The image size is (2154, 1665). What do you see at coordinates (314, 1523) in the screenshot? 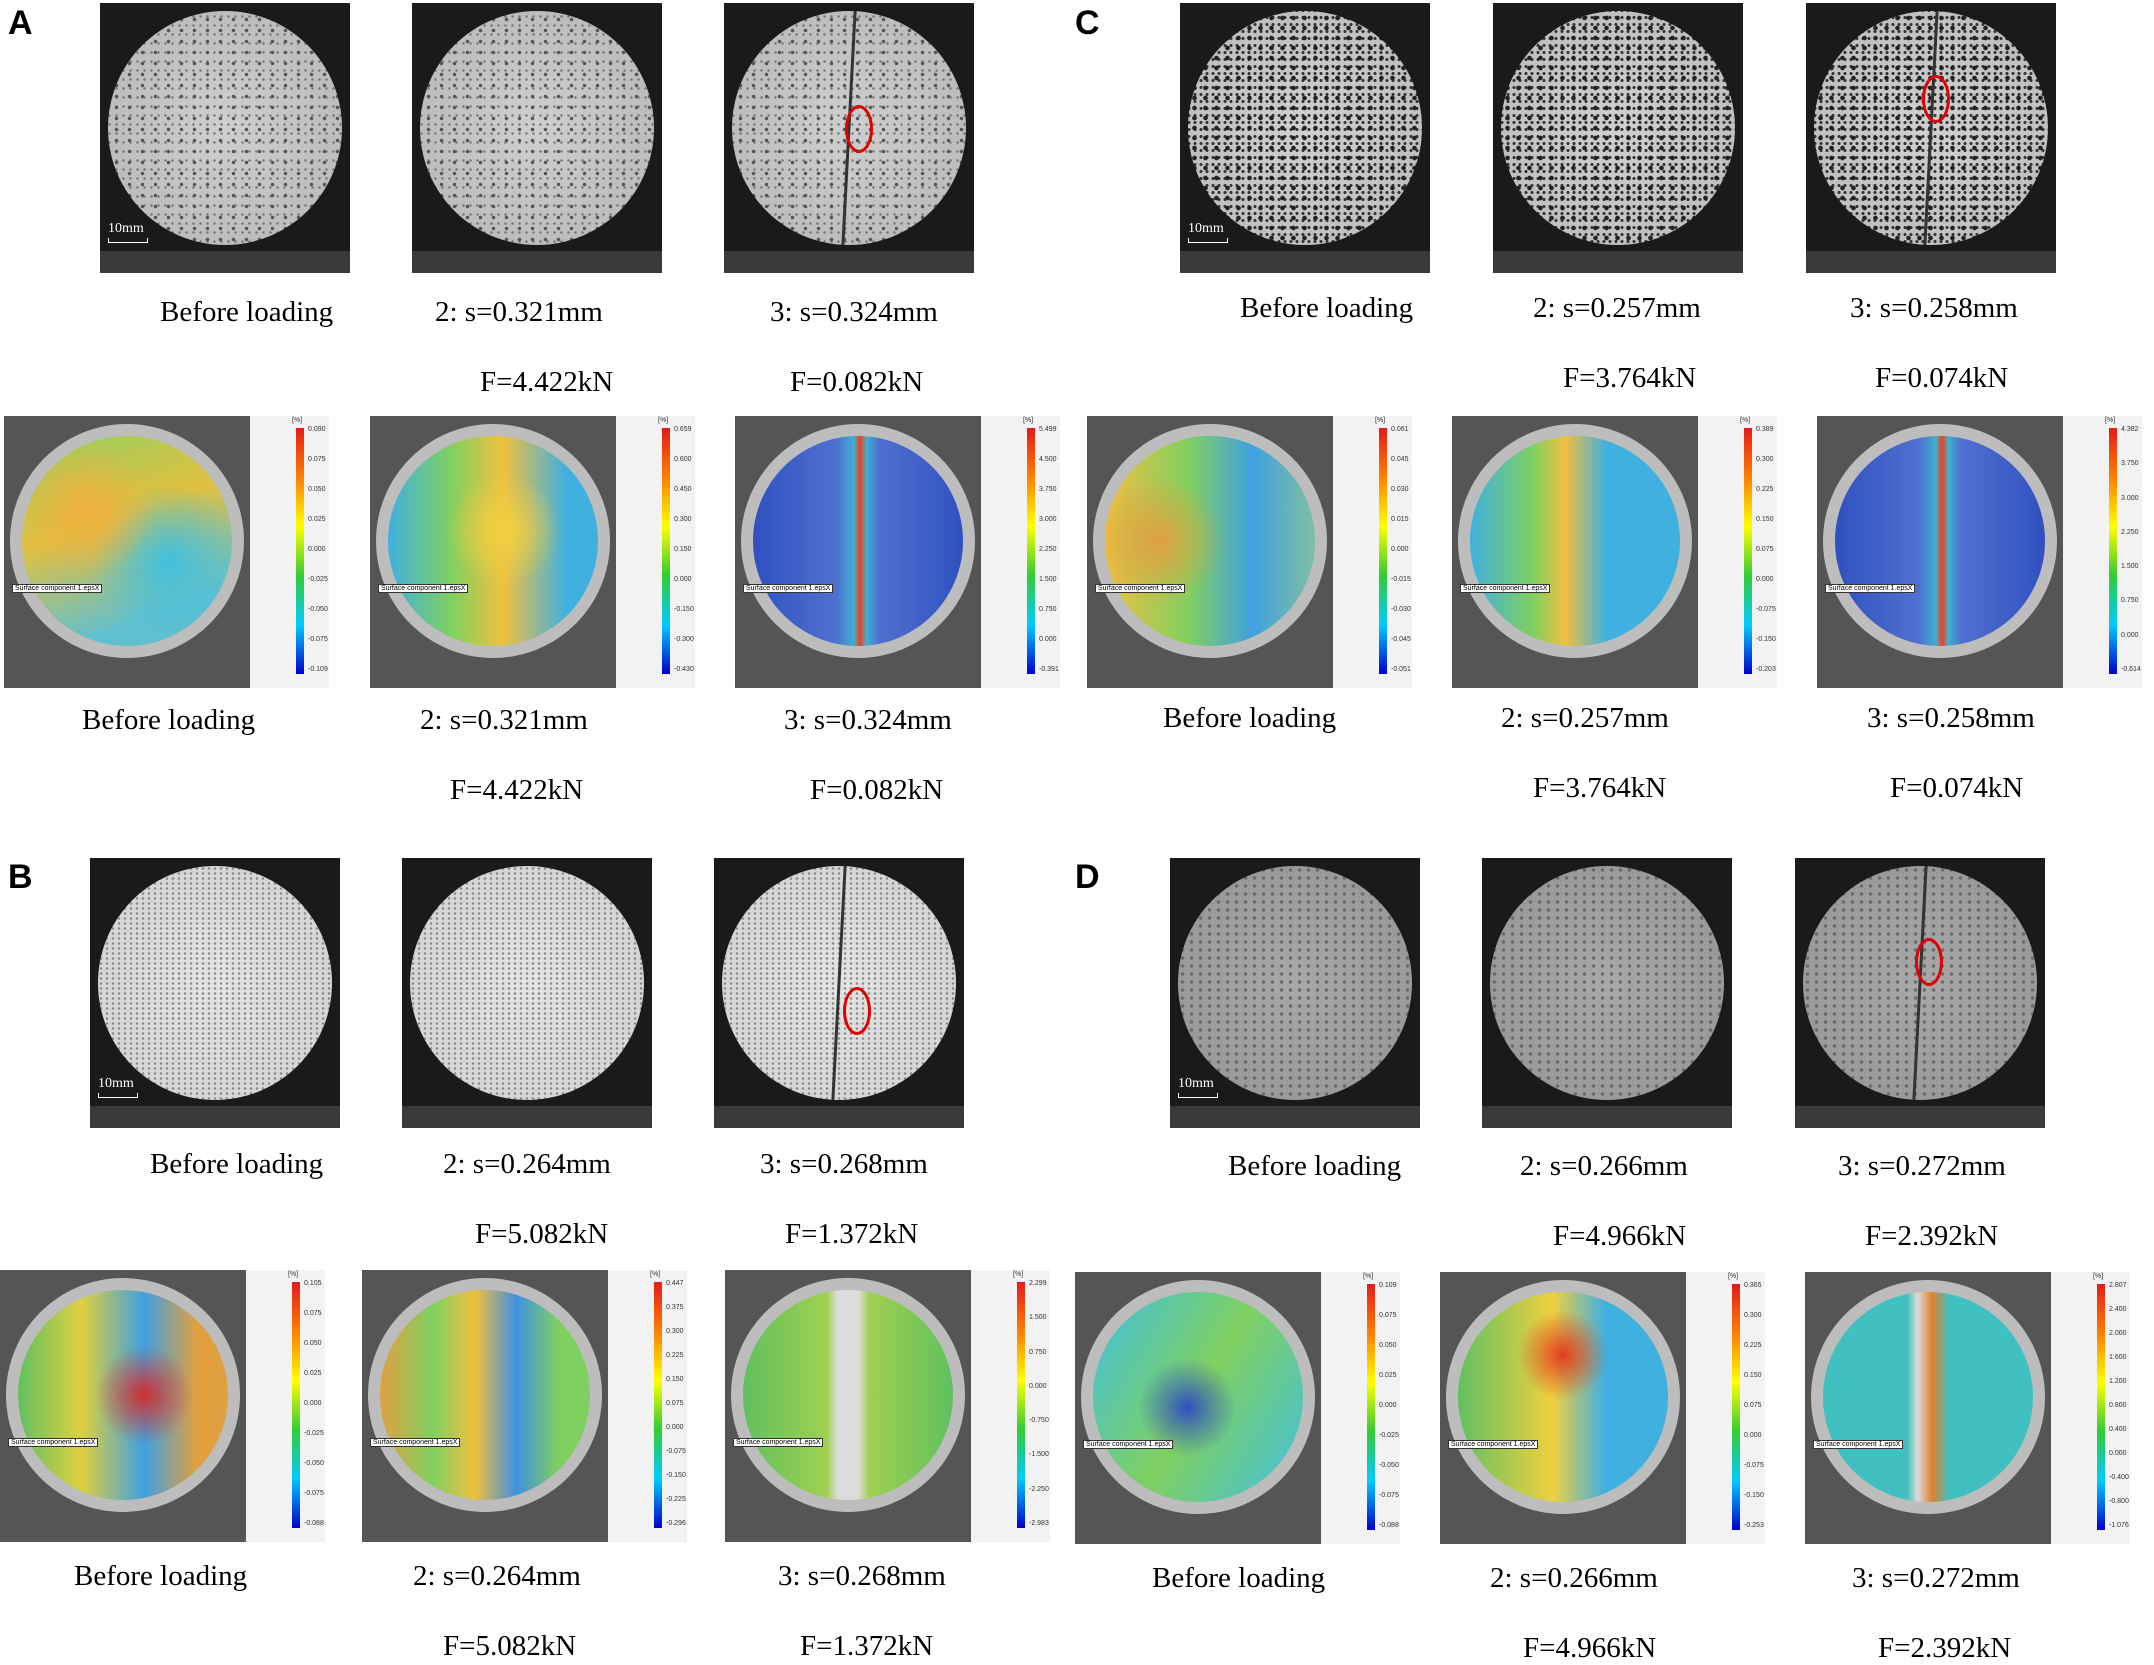
I see `colorbar-tick-label: -0.088` at bounding box center [314, 1523].